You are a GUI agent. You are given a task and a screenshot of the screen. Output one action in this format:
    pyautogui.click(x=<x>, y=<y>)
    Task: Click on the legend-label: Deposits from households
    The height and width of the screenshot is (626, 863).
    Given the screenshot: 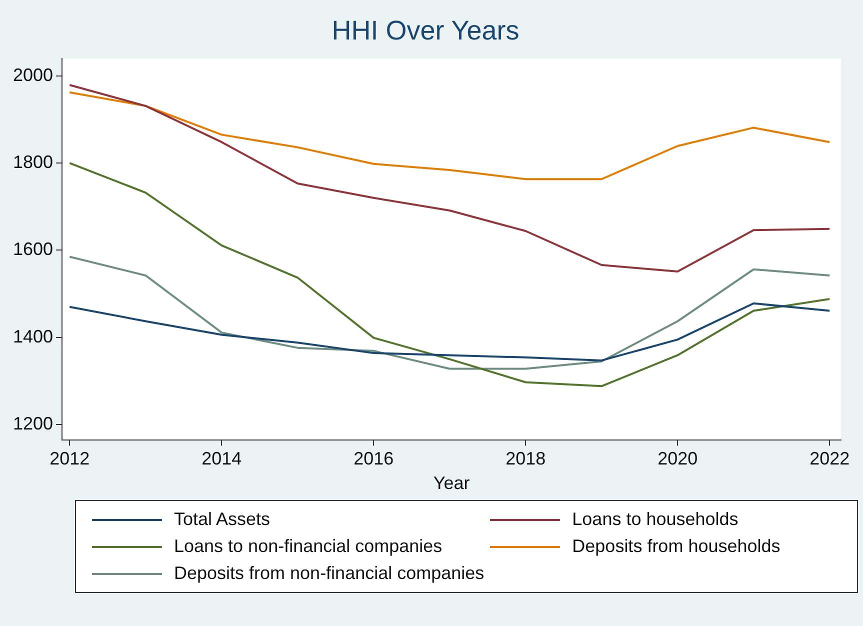 What is the action you would take?
    pyautogui.click(x=676, y=546)
    